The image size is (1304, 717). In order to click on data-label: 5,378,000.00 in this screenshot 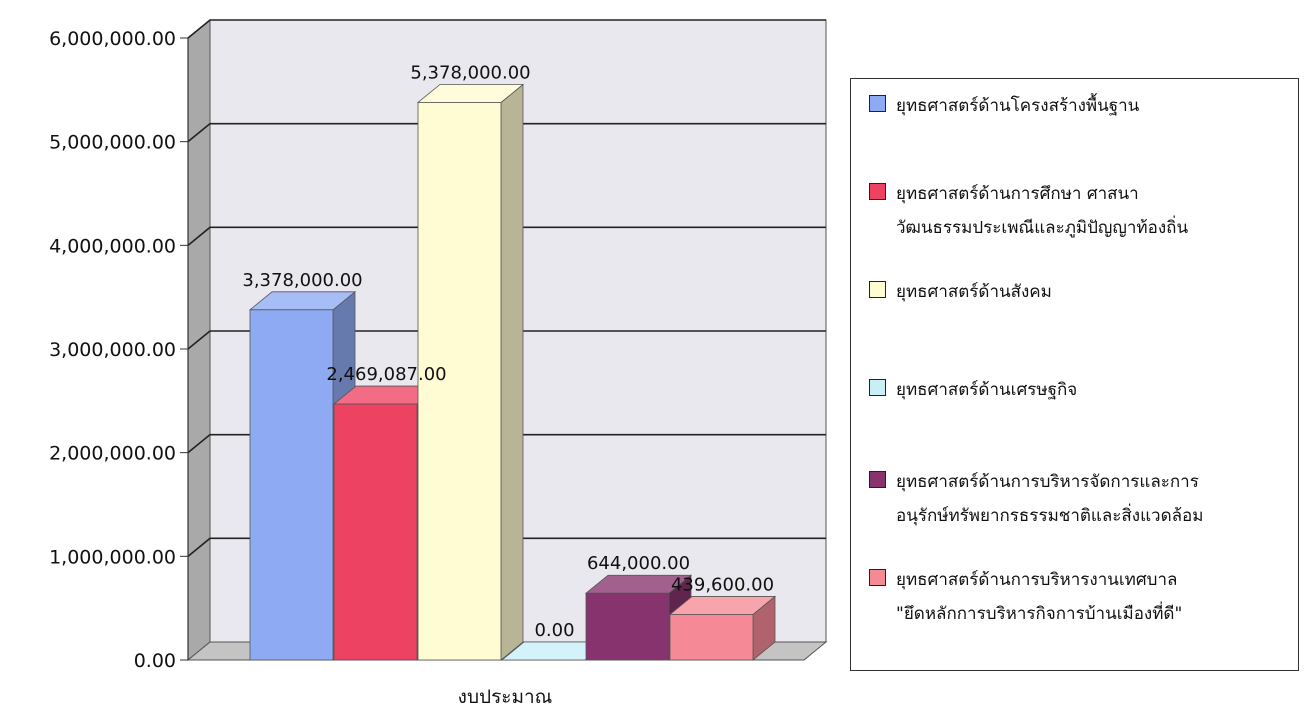, I will do `click(470, 72)`.